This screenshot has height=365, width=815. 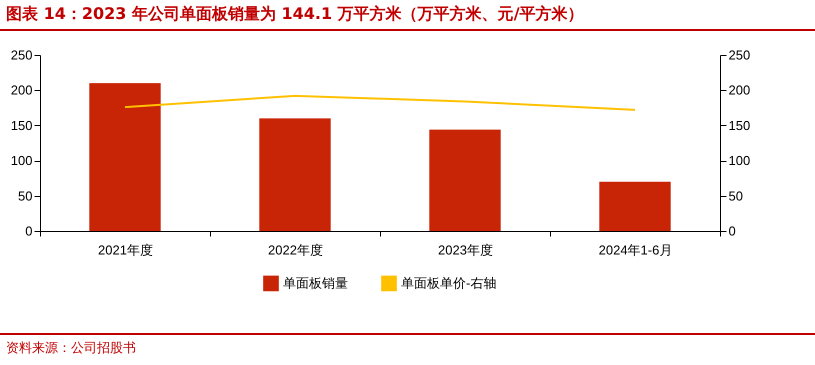 What do you see at coordinates (739, 55) in the screenshot?
I see `y2-tick-label: 250` at bounding box center [739, 55].